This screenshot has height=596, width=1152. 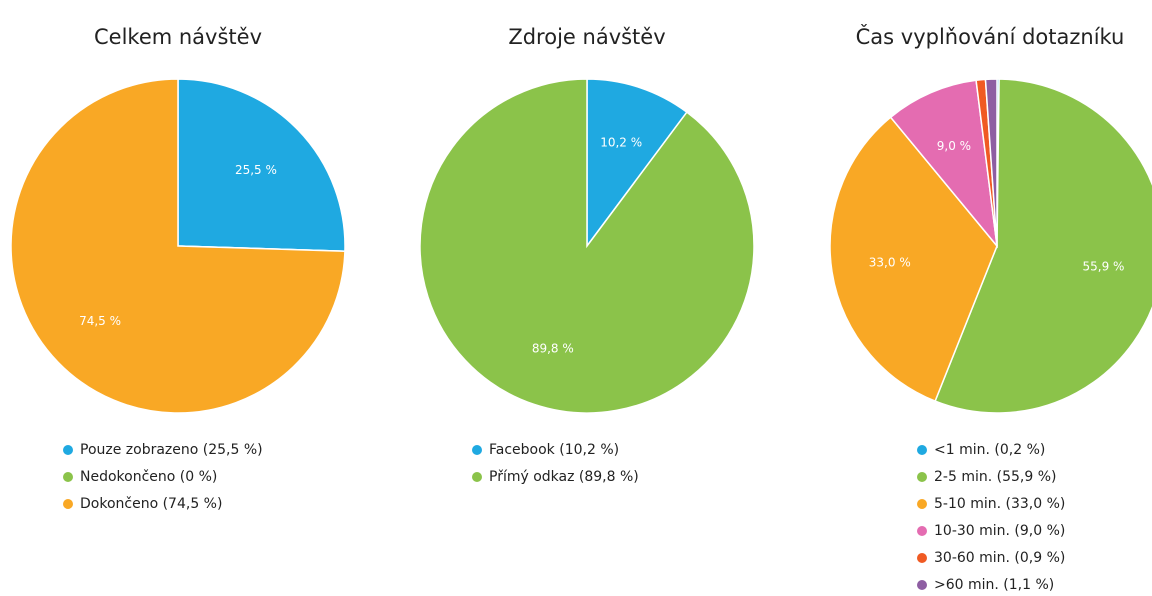 What do you see at coordinates (999, 504) in the screenshot?
I see `legend-label: 5-10 min. (33,0 %)` at bounding box center [999, 504].